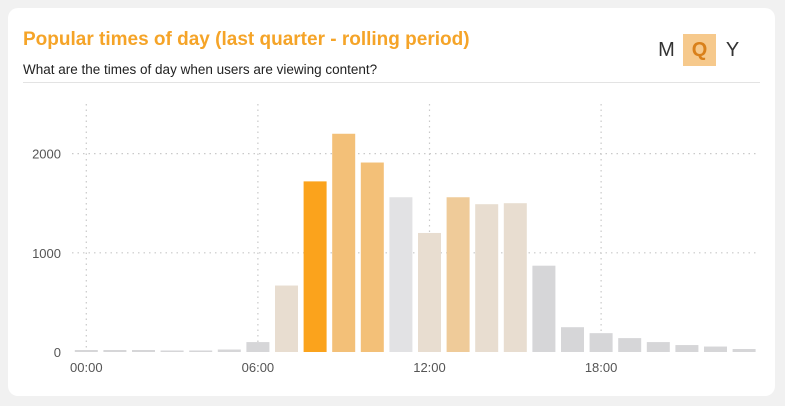 This screenshot has height=406, width=785. I want to click on y-tick-label: 0, so click(57, 352).